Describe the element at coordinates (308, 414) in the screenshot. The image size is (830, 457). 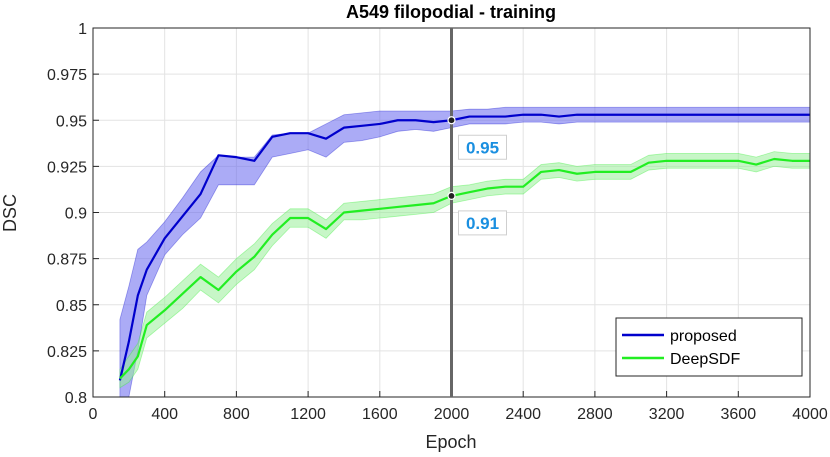
I see `x-tick-label: 1200` at that location.